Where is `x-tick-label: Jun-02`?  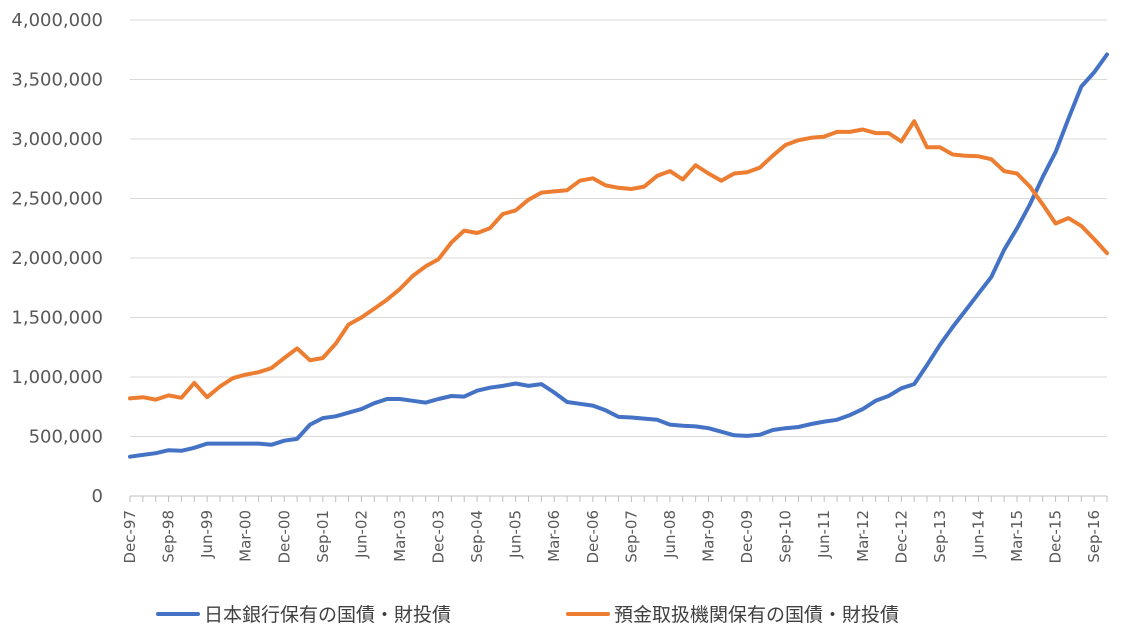 x-tick-label: Jun-02 is located at coordinates (361, 534).